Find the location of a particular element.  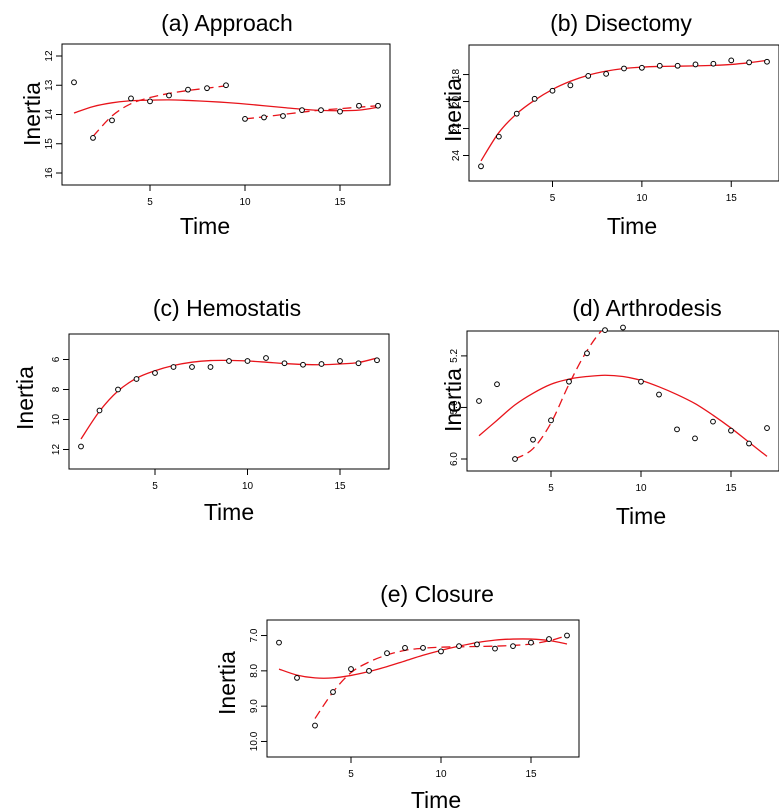

panel-c-ytick-label: 6 is located at coordinates (56, 359).